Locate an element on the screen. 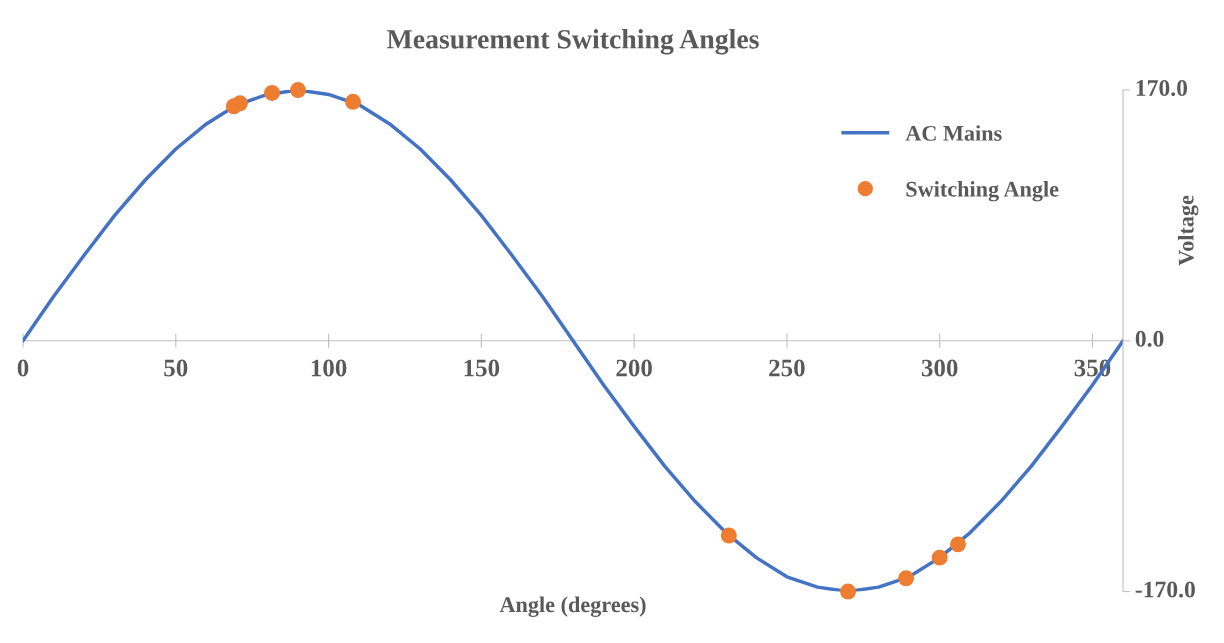  x-tick-label: 200 is located at coordinates (634, 368).